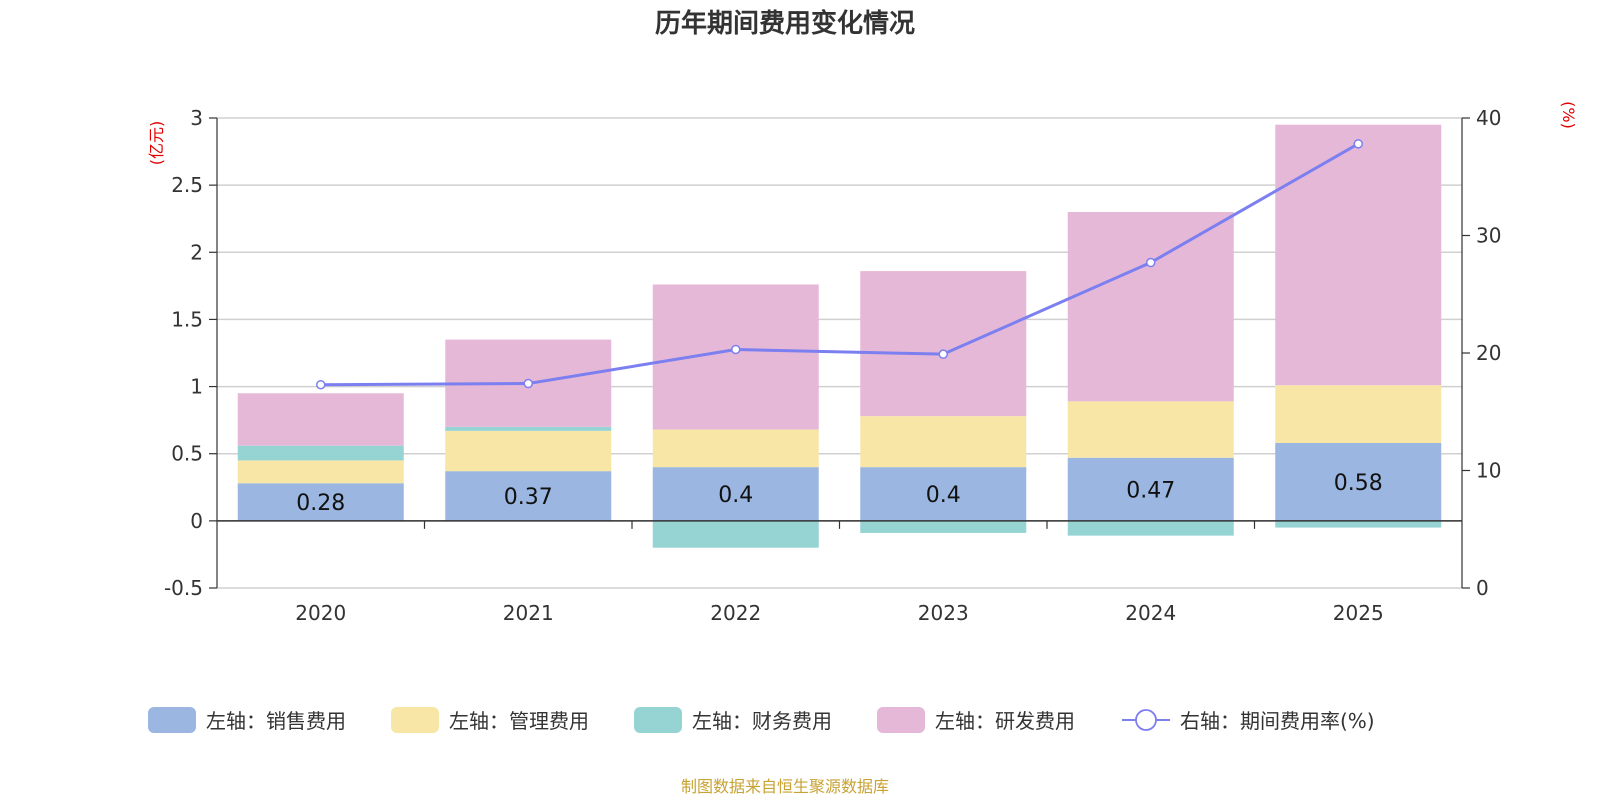 This screenshot has width=1600, height=800. I want to click on category-label: 2025, so click(1358, 613).